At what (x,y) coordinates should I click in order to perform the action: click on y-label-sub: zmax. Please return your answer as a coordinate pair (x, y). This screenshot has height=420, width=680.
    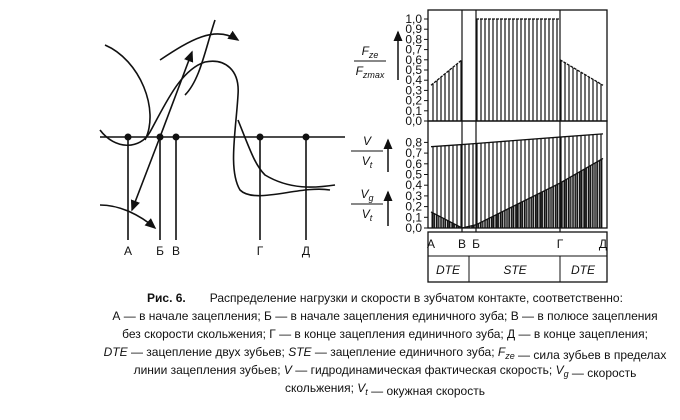
    Looking at the image, I should click on (373, 75).